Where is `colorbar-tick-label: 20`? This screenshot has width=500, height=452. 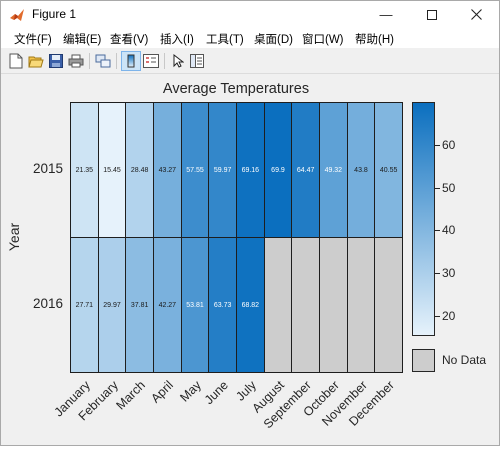
colorbar-tick-label: 20 is located at coordinates (449, 316).